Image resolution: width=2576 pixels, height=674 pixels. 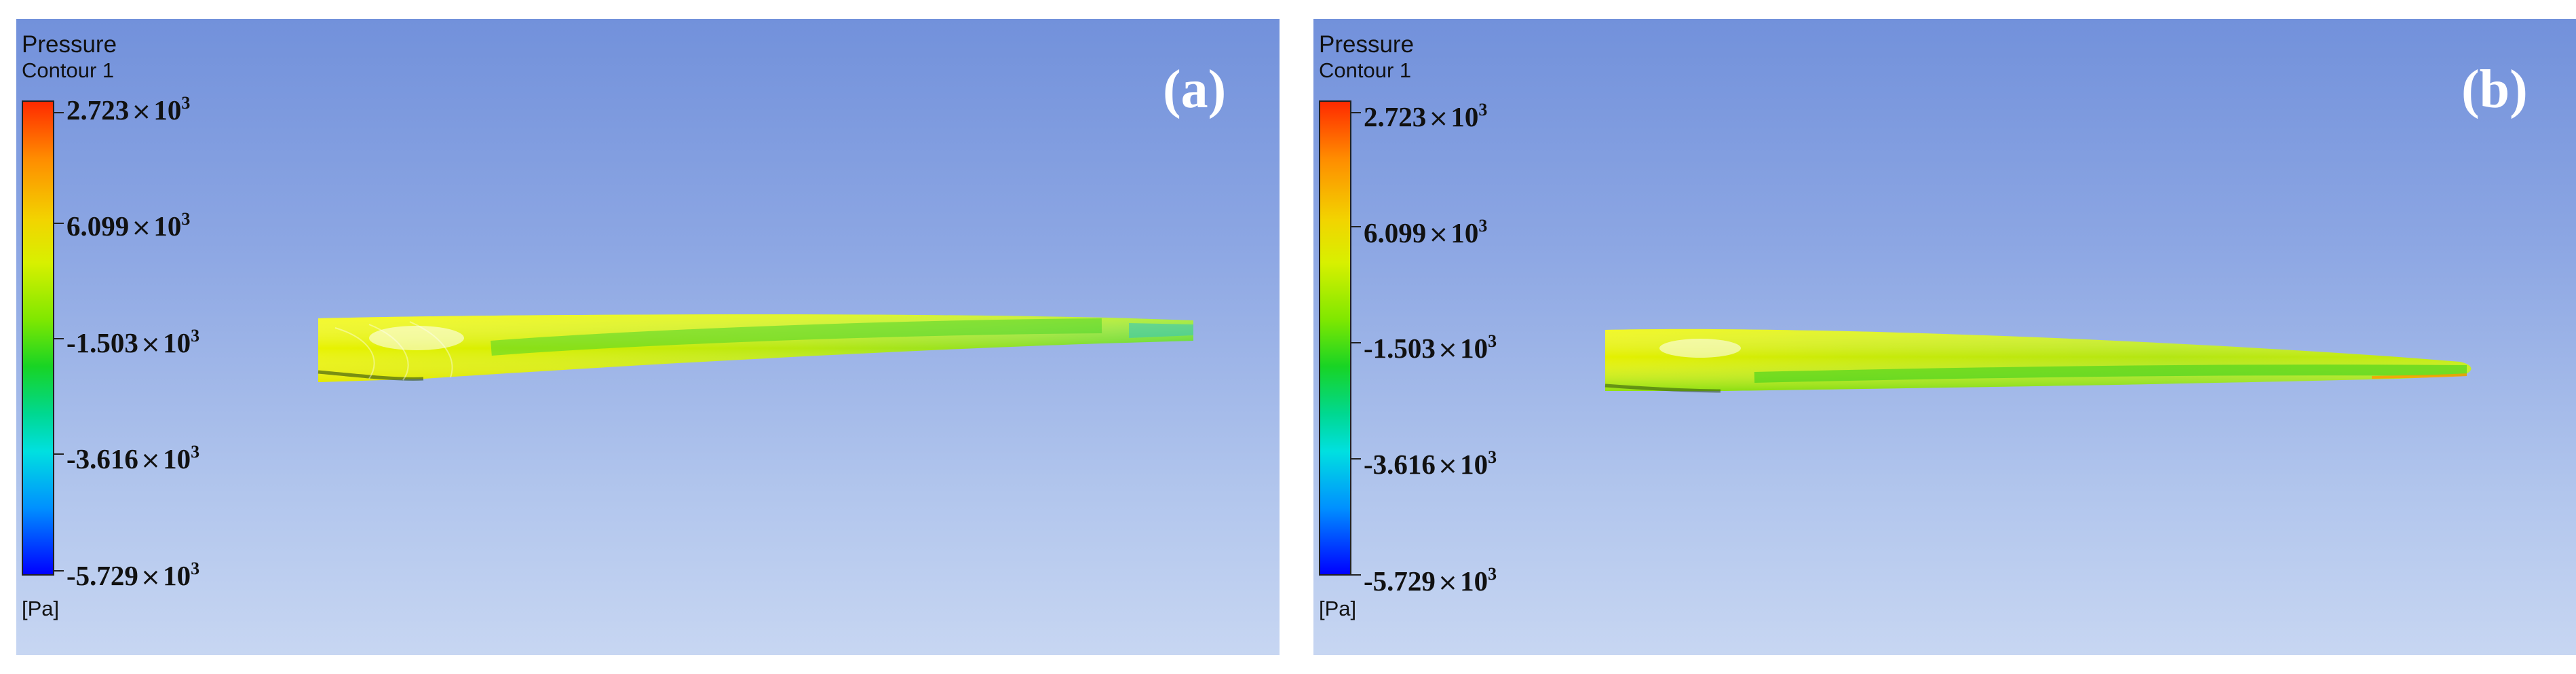 I want to click on contour-lines, so click(x=393, y=351).